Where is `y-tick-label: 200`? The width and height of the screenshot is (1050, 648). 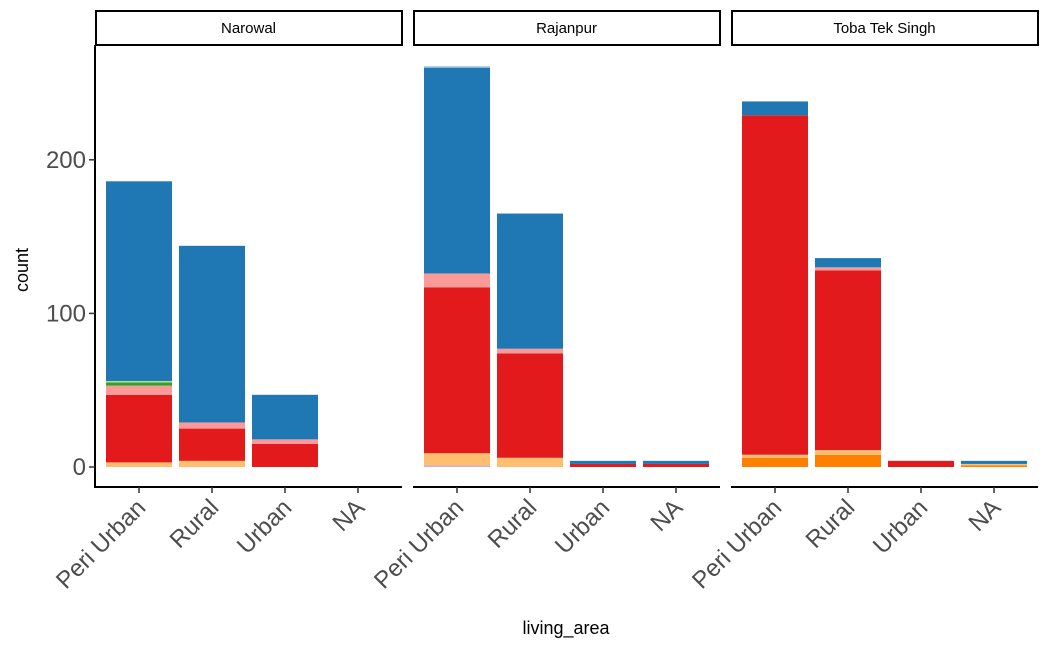
y-tick-label: 200 is located at coordinates (66, 160).